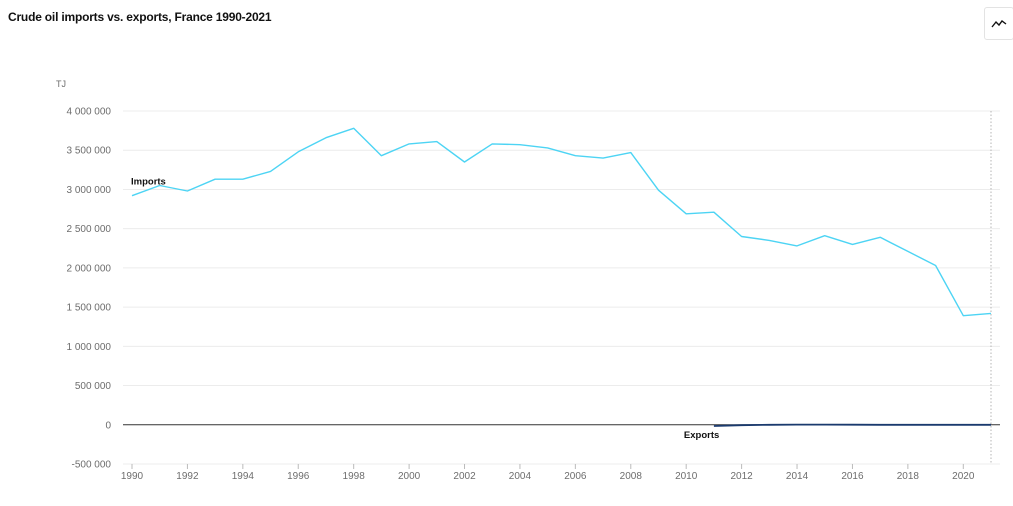 The height and width of the screenshot is (506, 1013). Describe the element at coordinates (298, 476) in the screenshot. I see `x-tick-label: 1996` at that location.